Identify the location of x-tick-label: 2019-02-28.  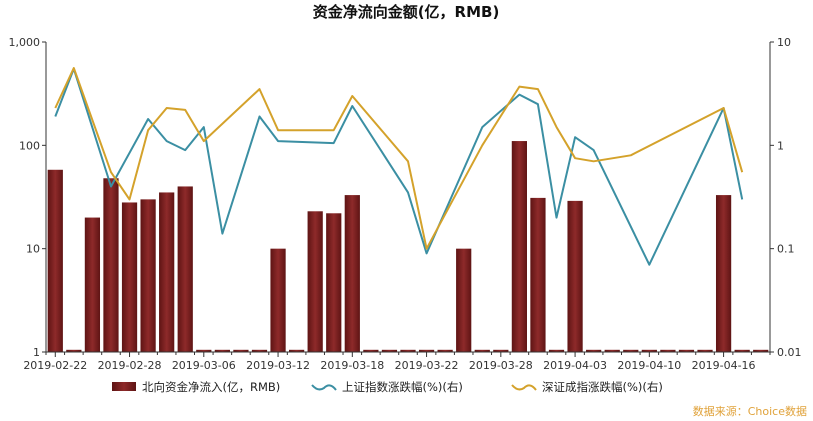
(130, 365).